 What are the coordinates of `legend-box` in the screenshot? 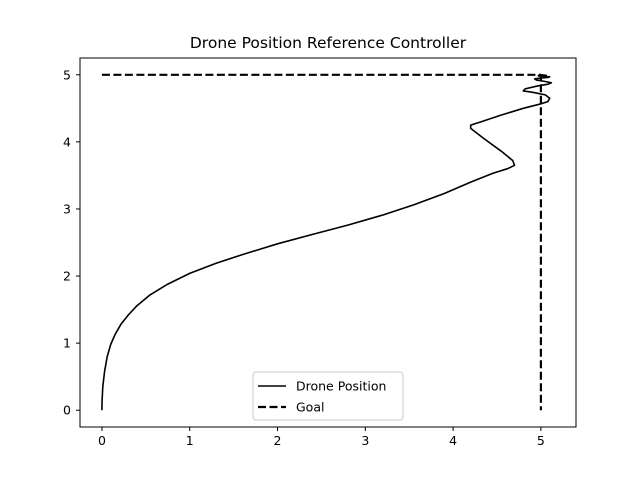 It's located at (328, 396).